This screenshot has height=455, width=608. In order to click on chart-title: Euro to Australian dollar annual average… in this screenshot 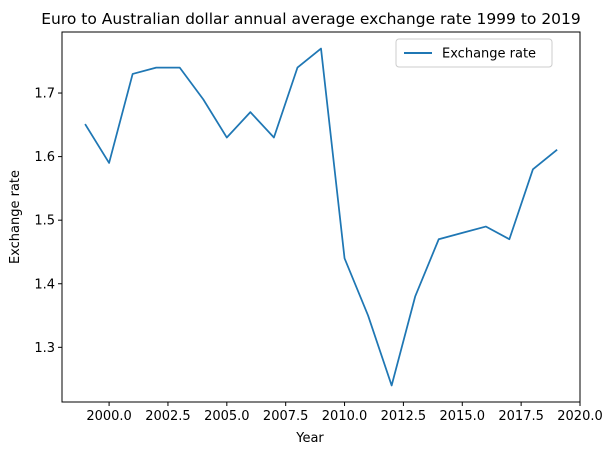, I will do `click(311, 19)`.